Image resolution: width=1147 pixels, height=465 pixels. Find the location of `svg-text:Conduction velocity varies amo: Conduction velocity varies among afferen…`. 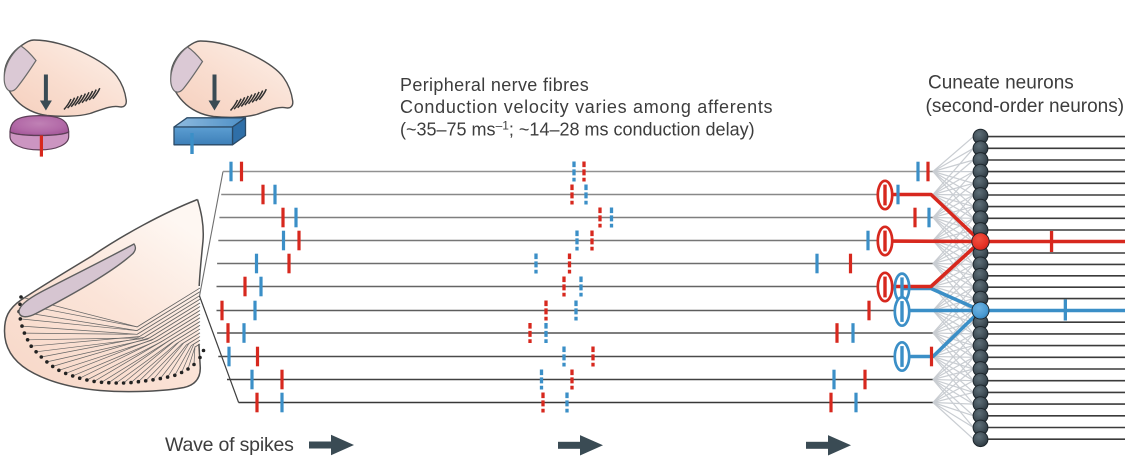

svg-text:Conduction velocity varies amo: Conduction velocity varies among afferen… is located at coordinates (586, 107).